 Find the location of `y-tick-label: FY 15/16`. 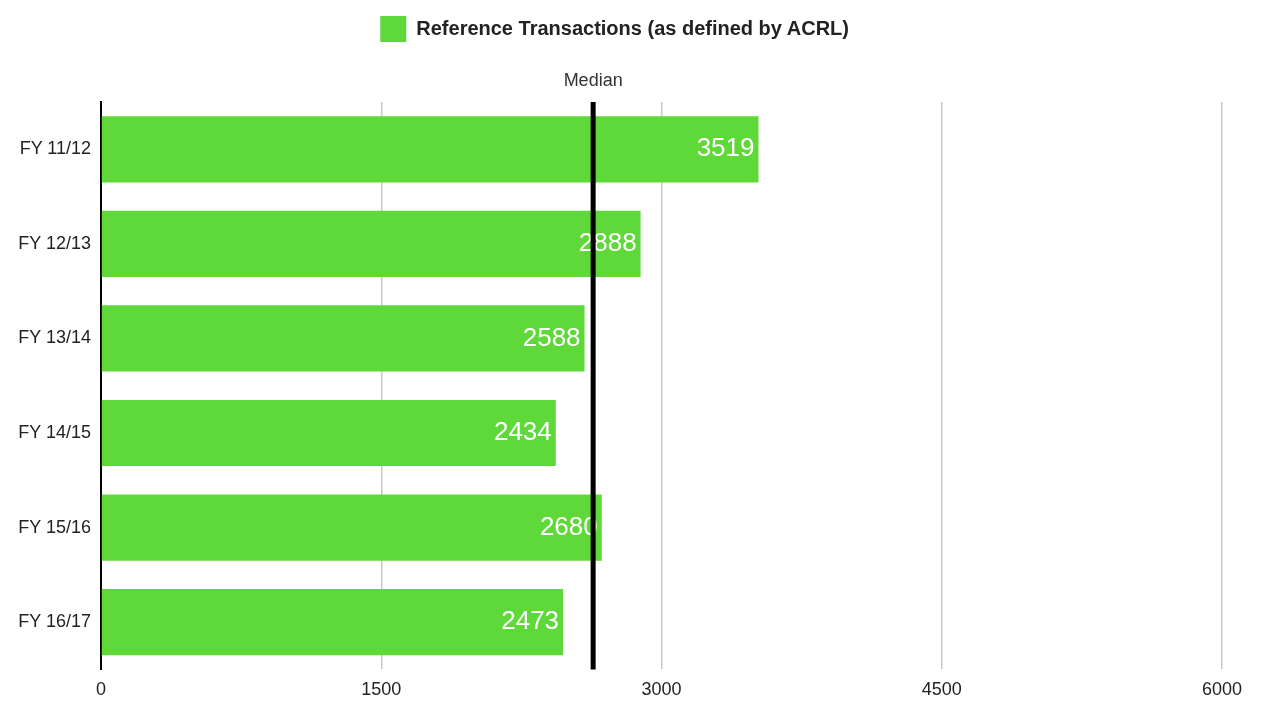

y-tick-label: FY 15/16 is located at coordinates (55, 526).